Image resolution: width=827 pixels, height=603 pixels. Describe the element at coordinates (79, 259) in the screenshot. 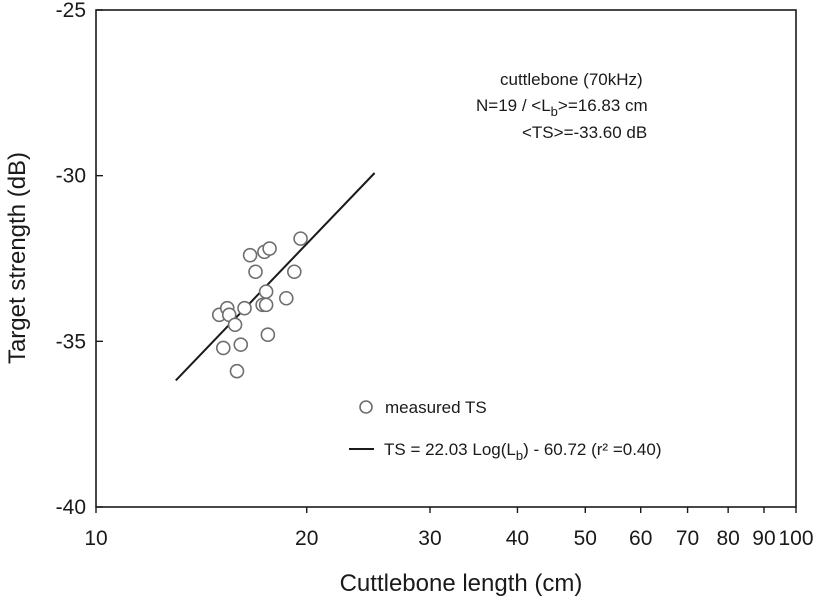

I see `y-axis-ticks: -40 -35 -30 -25` at that location.